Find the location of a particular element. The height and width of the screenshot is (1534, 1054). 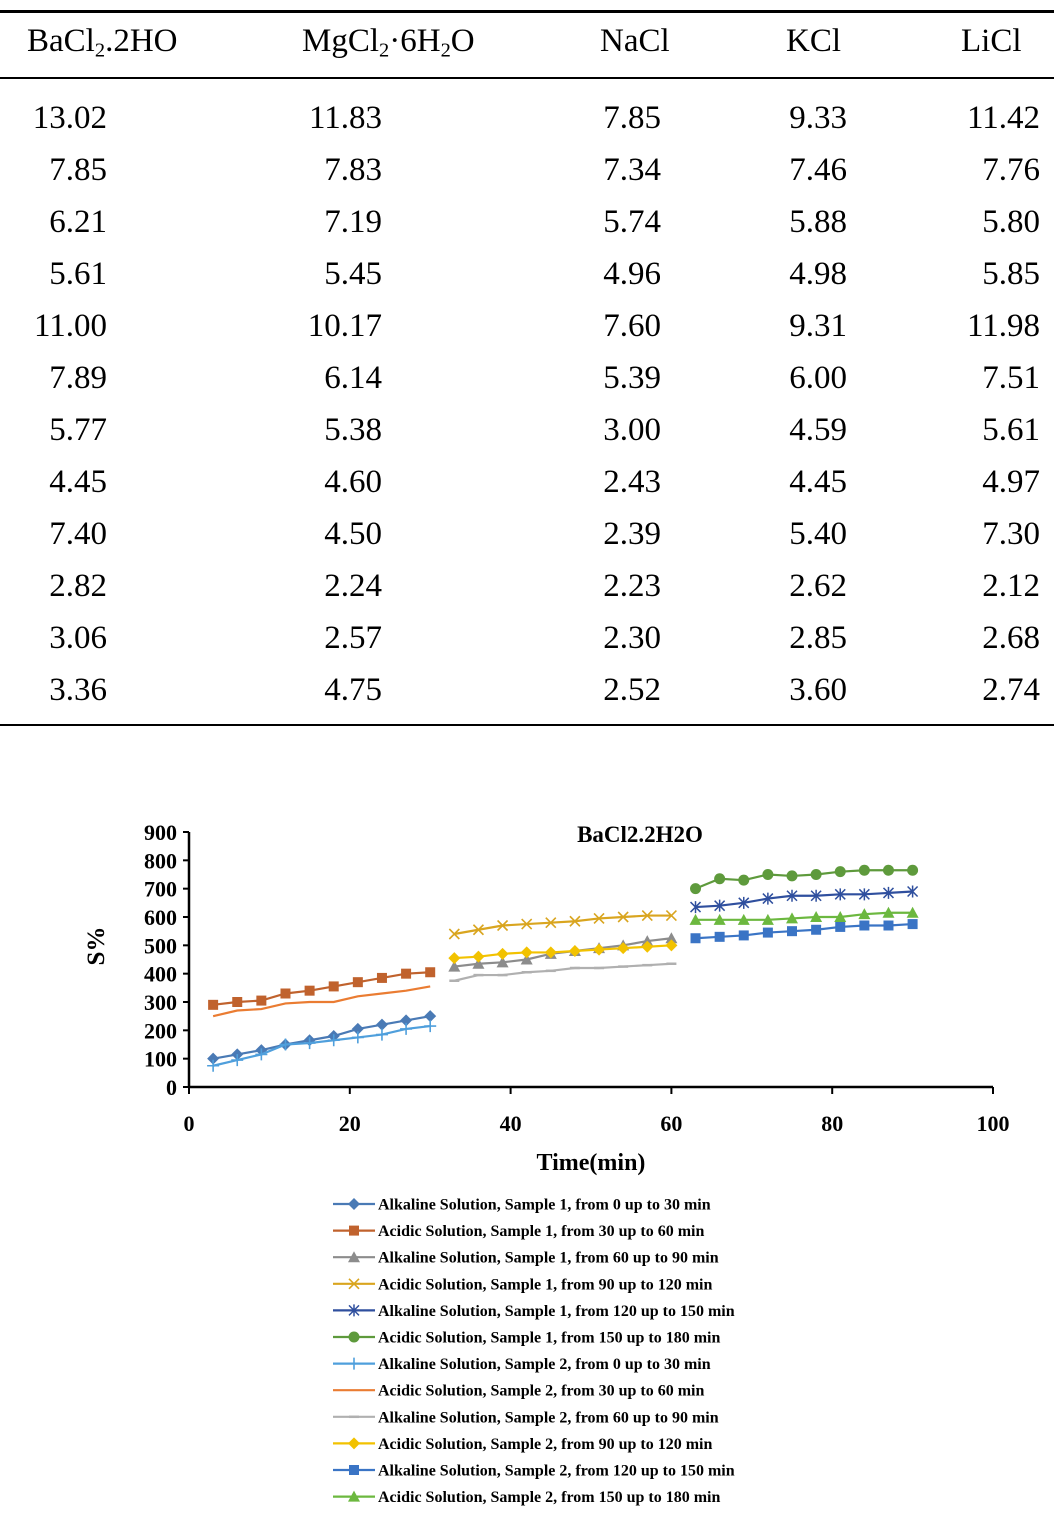

table-cell-licl: 11.42 is located at coordinates (1003, 118).